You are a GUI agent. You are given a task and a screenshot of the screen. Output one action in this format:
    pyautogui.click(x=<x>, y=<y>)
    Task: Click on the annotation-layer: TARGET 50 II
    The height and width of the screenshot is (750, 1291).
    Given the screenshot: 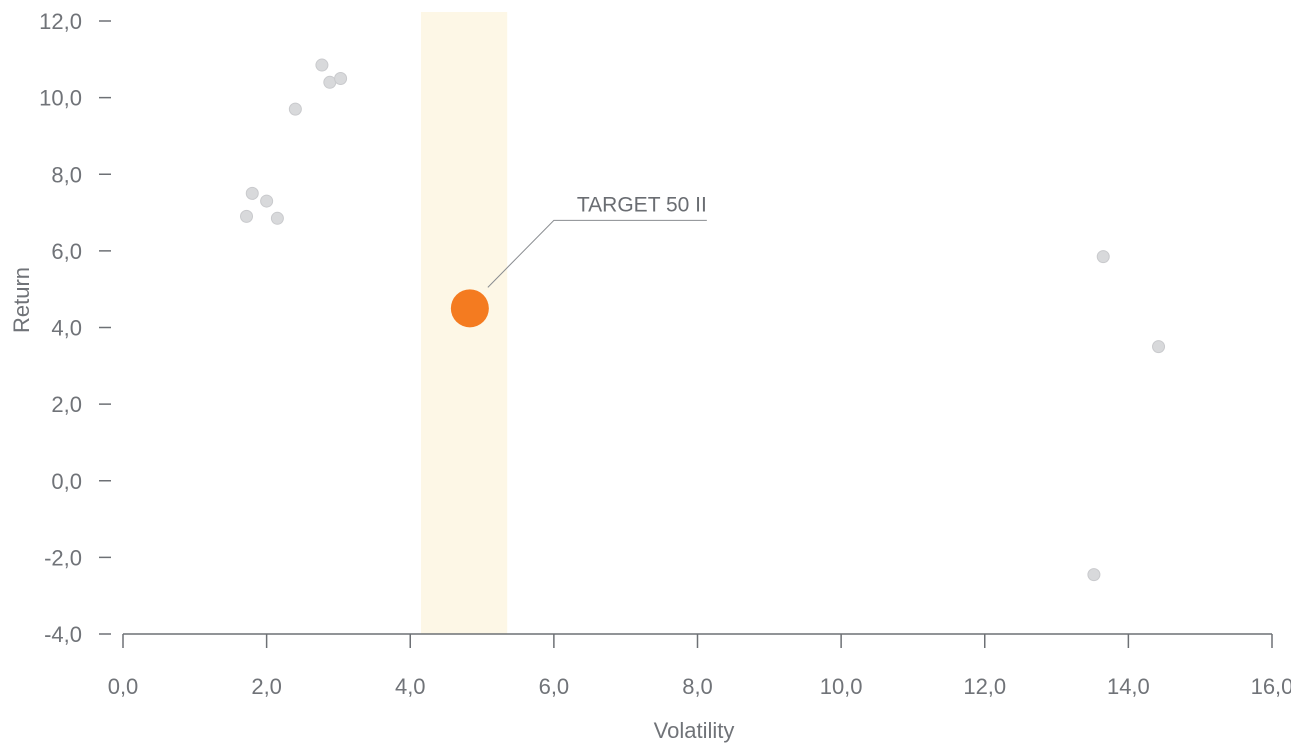 What is the action you would take?
    pyautogui.click(x=597, y=240)
    